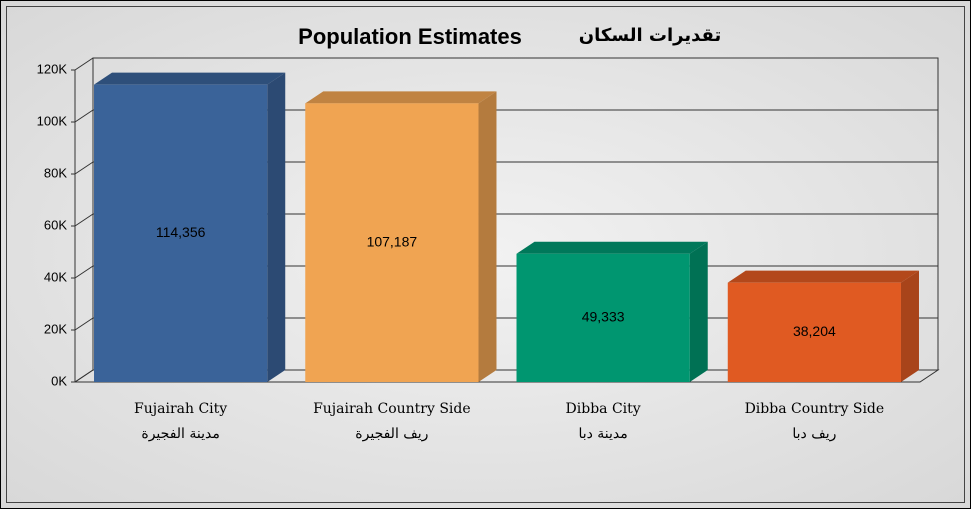 This screenshot has height=509, width=971. Describe the element at coordinates (391, 434) in the screenshot. I see `x-tick-label-ar: ريف الفجيرة` at that location.